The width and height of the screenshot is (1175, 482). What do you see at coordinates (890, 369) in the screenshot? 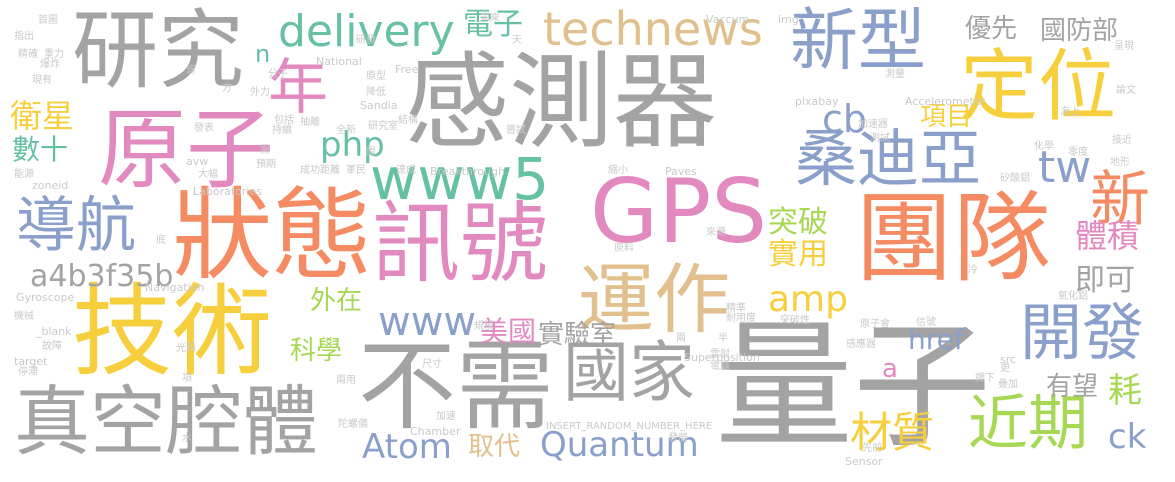
I see `word-a: a` at bounding box center [890, 369].